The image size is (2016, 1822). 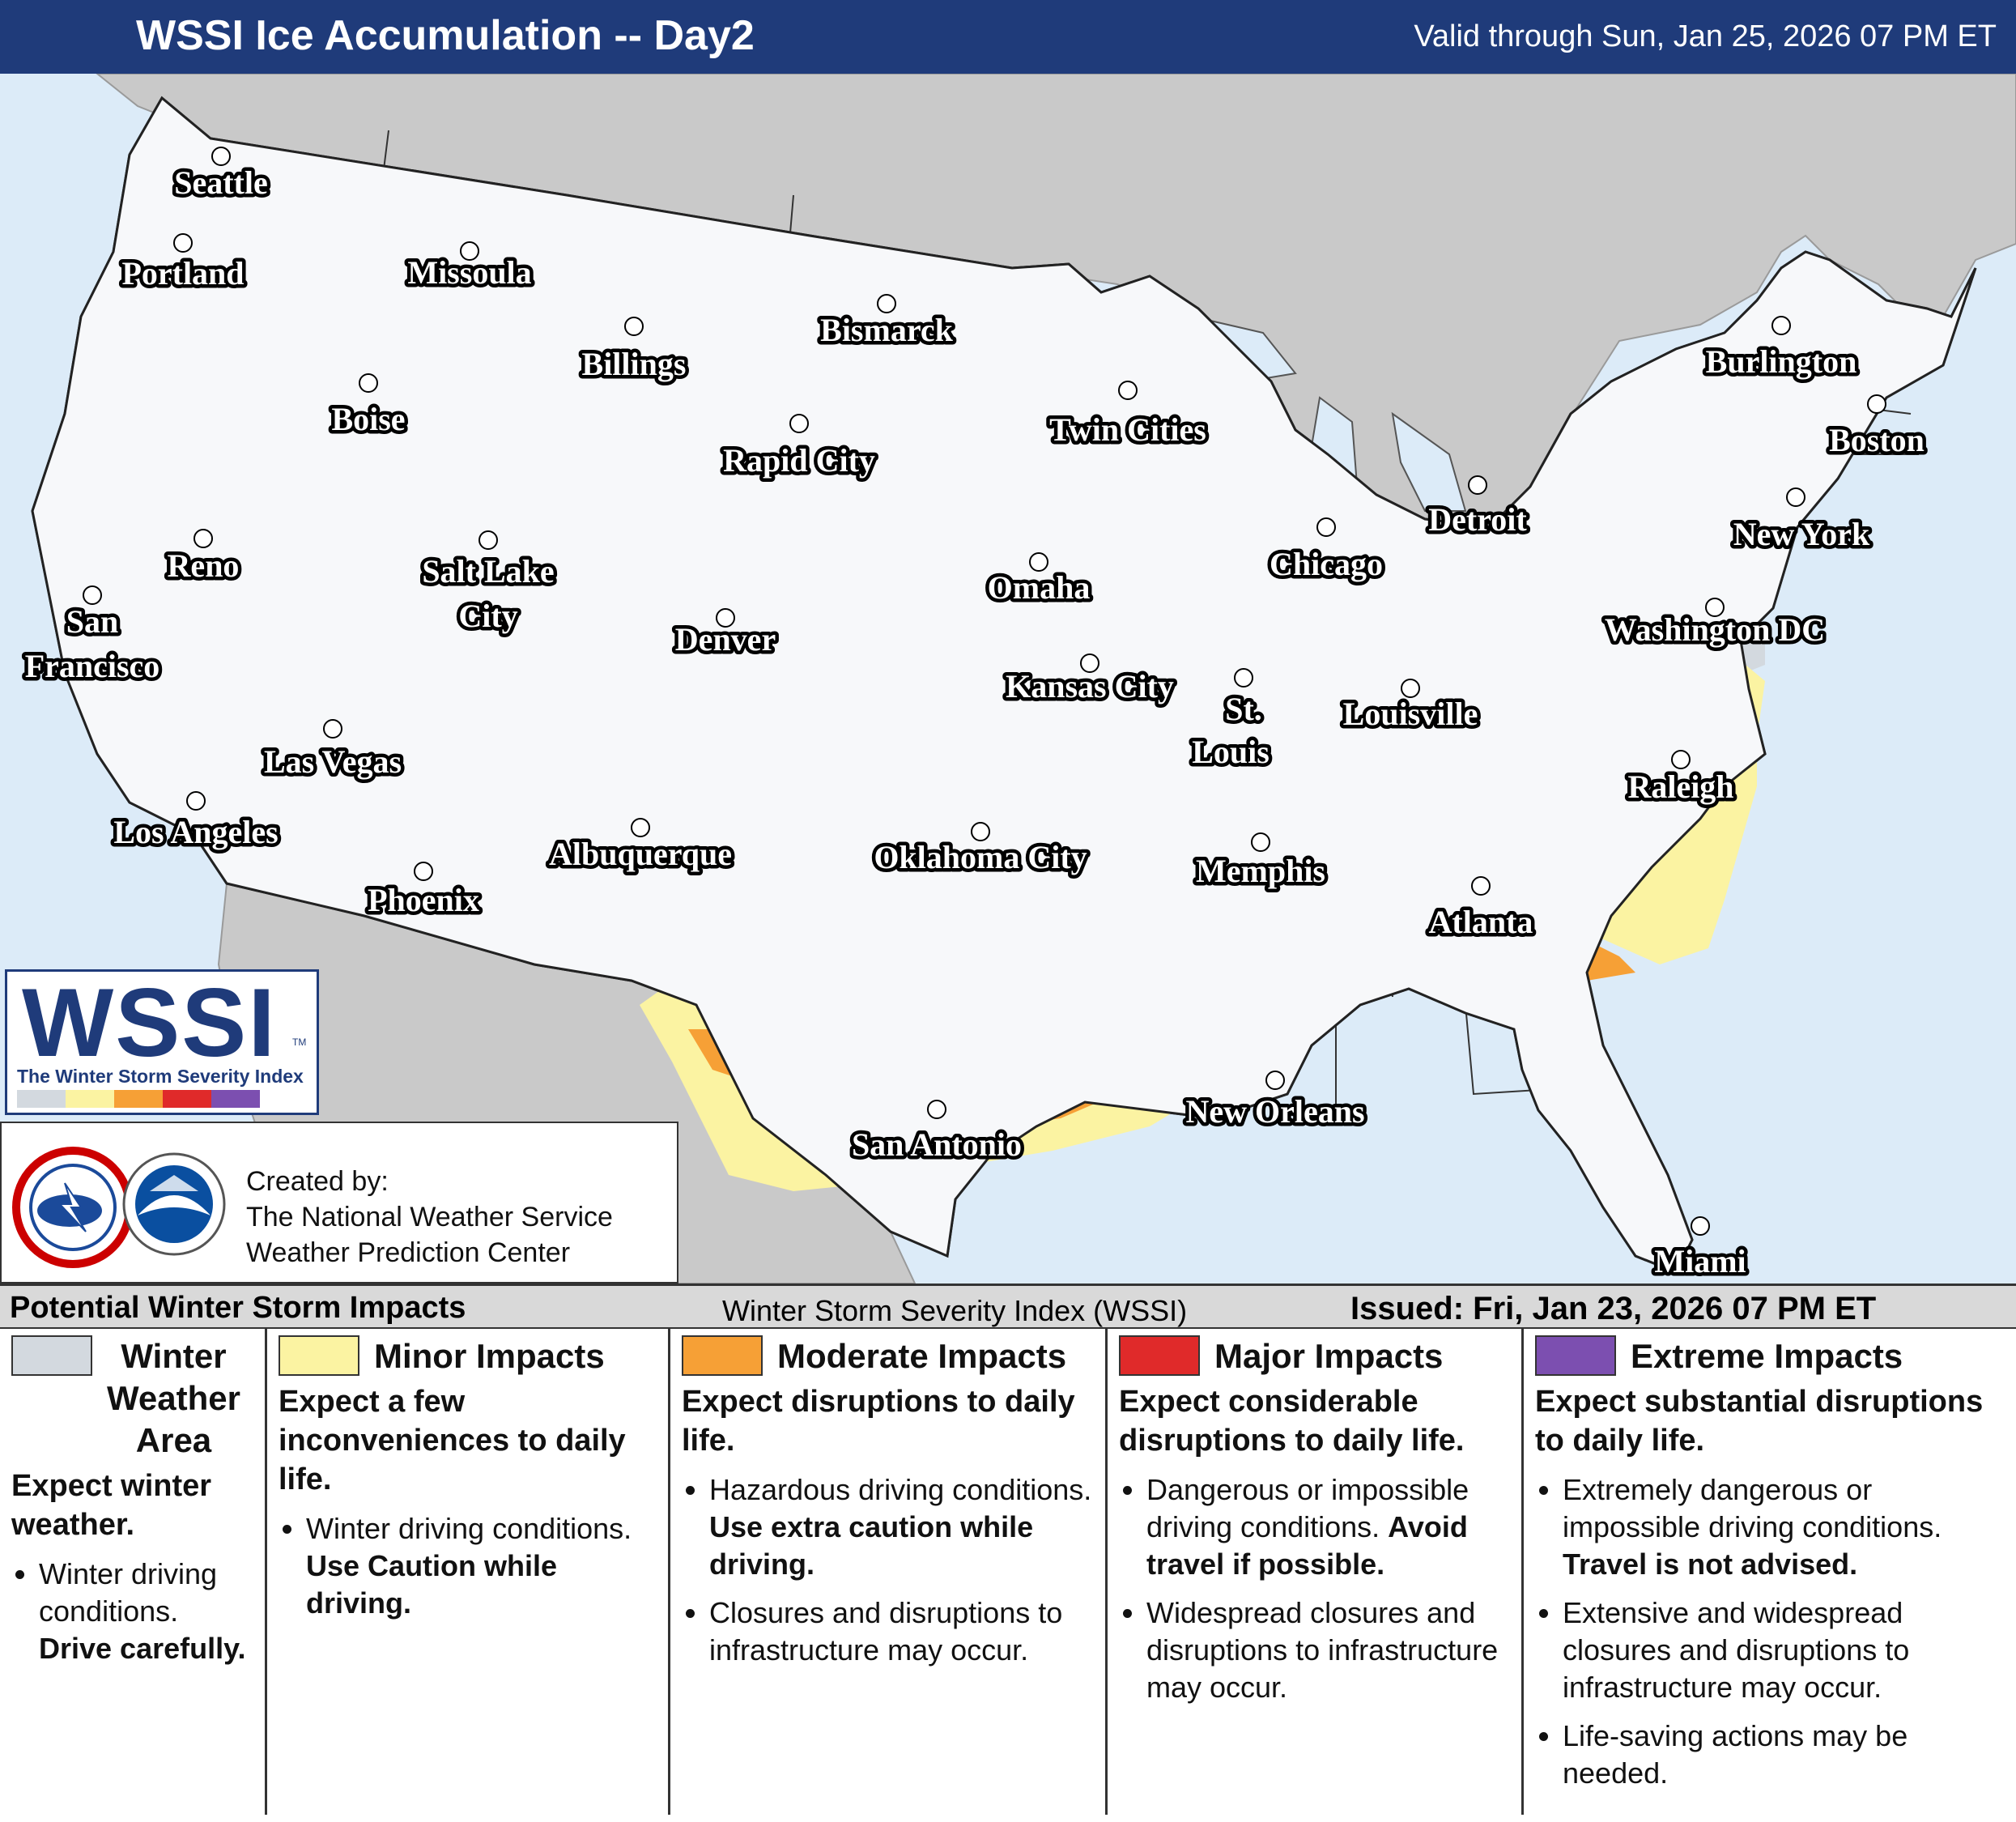 I want to click on city-label-reno: Reno, so click(x=204, y=566).